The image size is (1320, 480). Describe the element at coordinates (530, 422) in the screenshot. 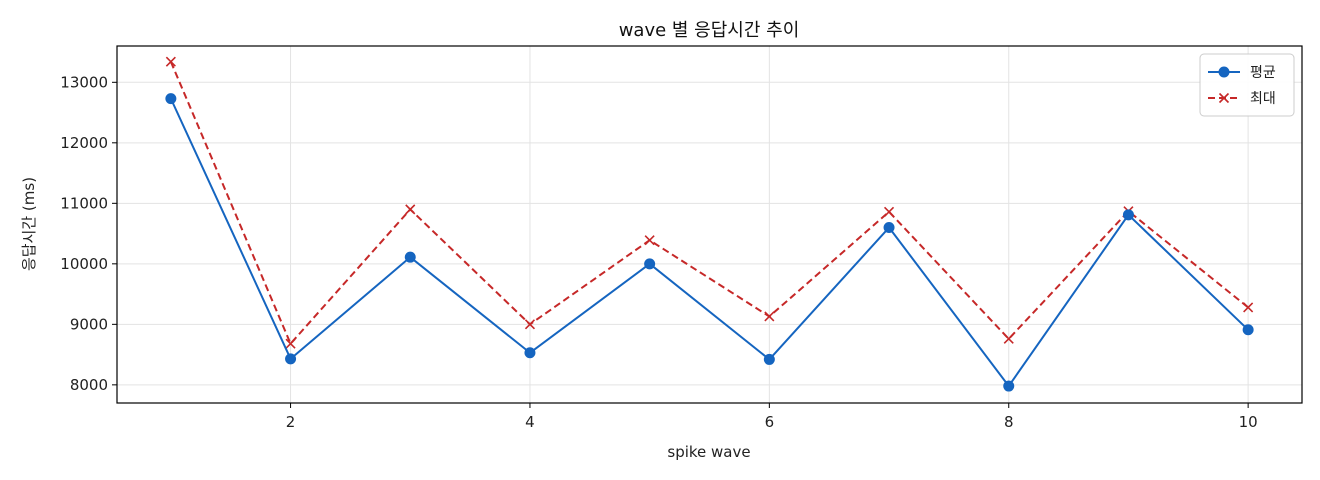

I see `x-tick-label: 4` at that location.